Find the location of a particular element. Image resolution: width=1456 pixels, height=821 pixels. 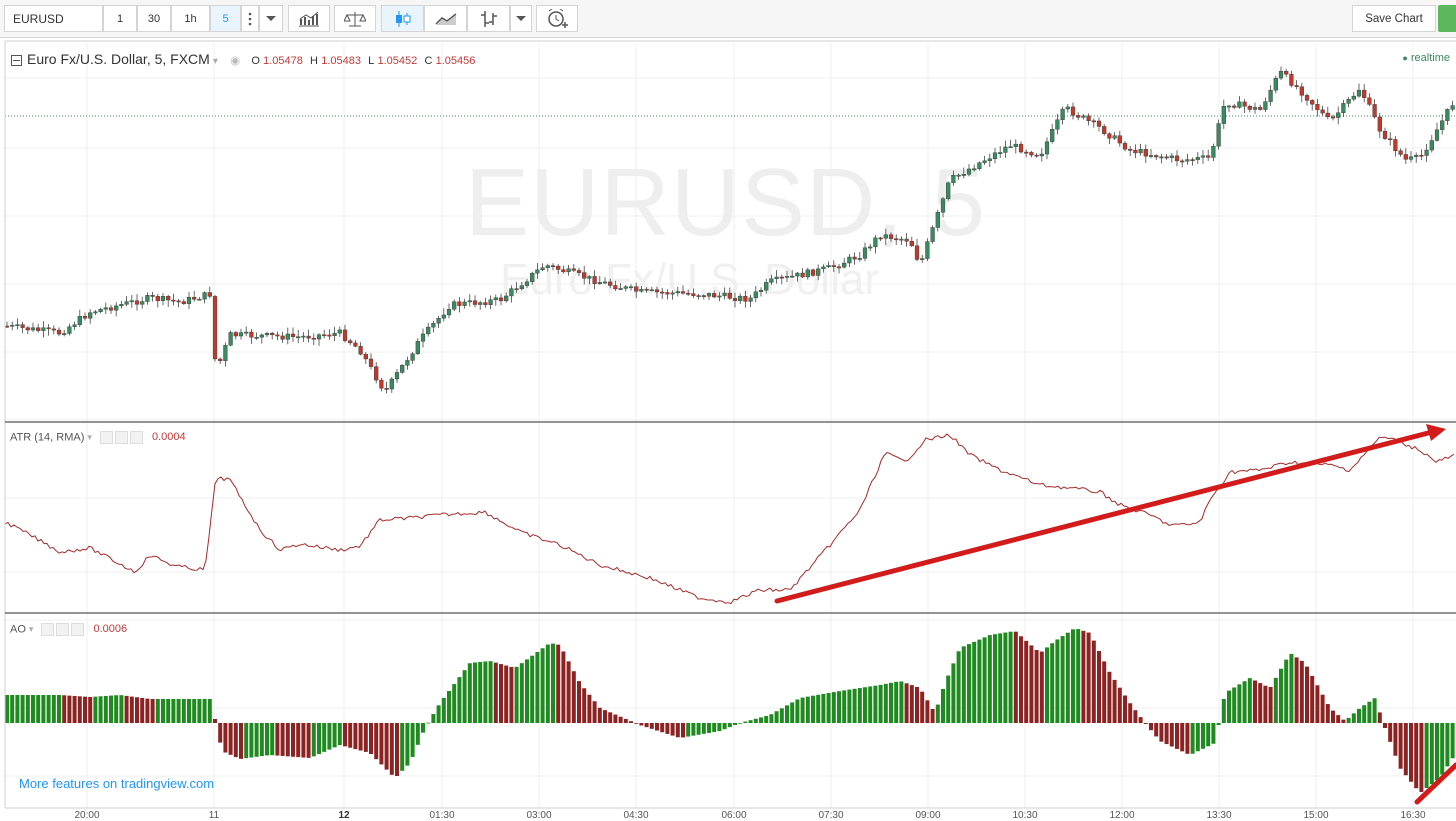

alert-icon is located at coordinates (557, 18).